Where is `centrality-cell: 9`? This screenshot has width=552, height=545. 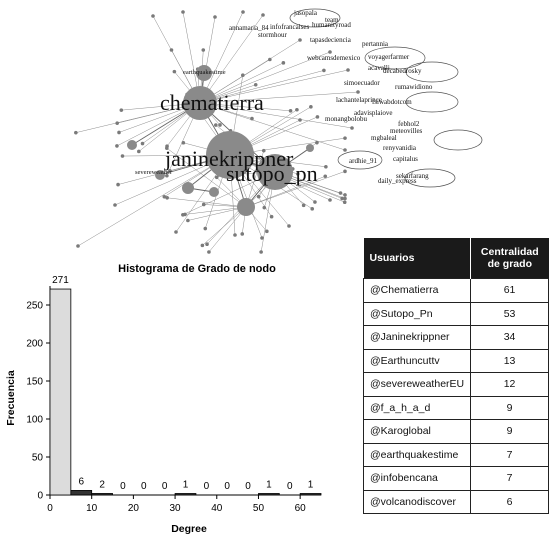 centrality-cell: 9 is located at coordinates (509, 407).